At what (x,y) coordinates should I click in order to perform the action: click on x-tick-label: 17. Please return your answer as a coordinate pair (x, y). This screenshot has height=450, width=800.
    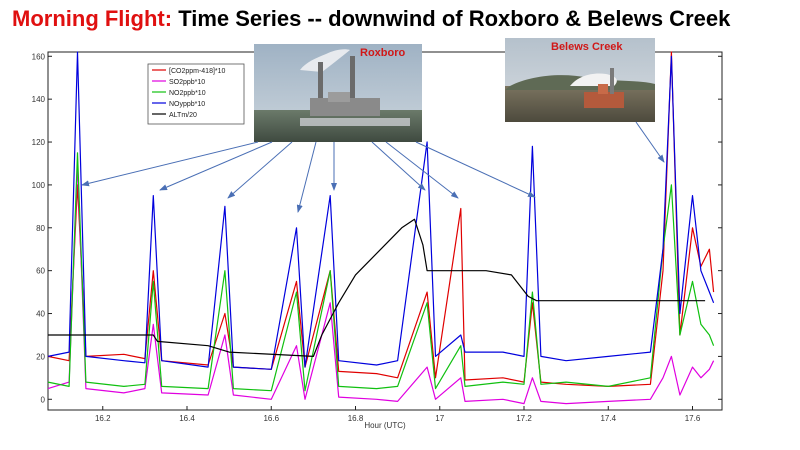
    Looking at the image, I should click on (439, 418).